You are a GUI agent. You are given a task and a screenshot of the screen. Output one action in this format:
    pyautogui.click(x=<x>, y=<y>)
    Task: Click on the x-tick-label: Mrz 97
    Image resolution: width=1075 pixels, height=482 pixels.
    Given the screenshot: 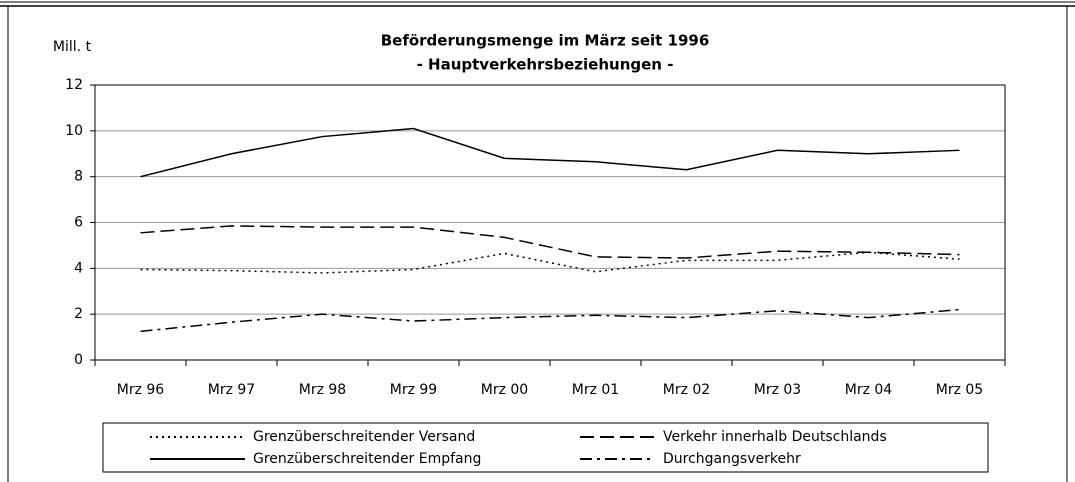 What is the action you would take?
    pyautogui.click(x=231, y=390)
    